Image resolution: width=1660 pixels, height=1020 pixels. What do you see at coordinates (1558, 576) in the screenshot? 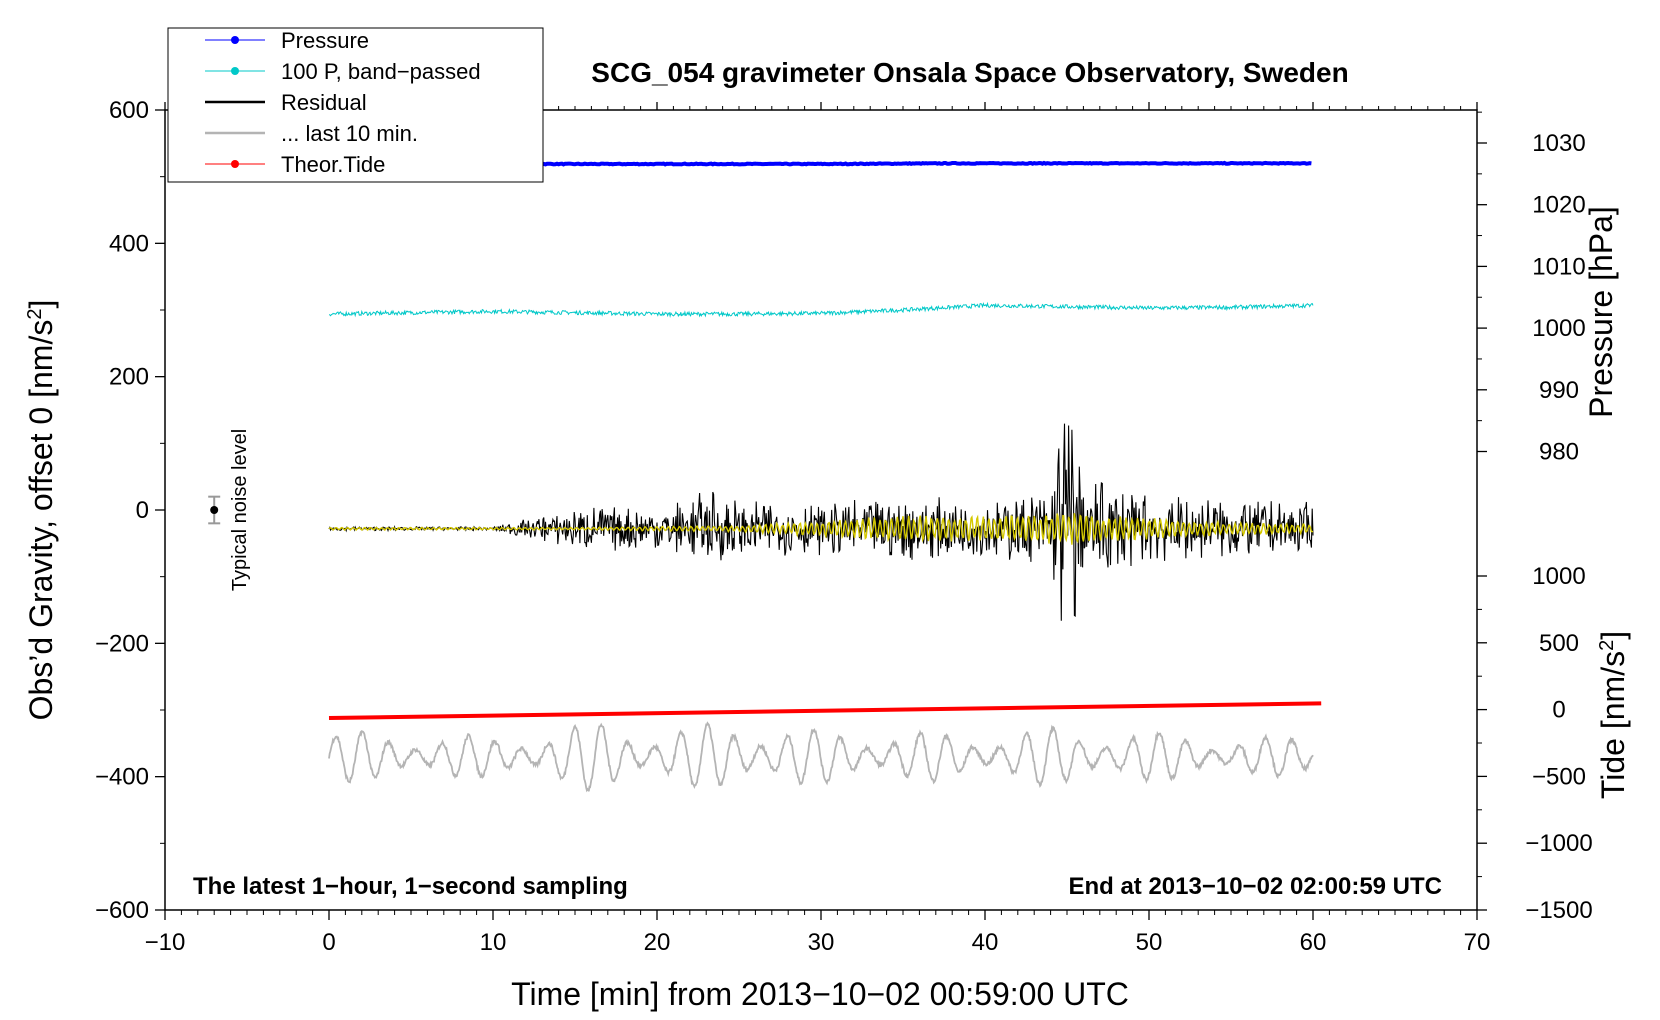
I see `tide-tick-label: 1000` at bounding box center [1558, 576].